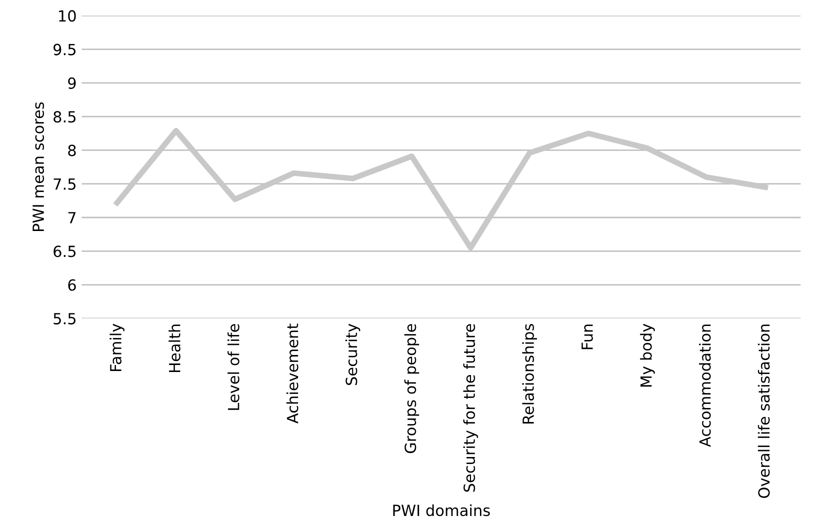 The width and height of the screenshot is (817, 522). What do you see at coordinates (38, 166) in the screenshot?
I see `y-axis-title: PWI mean scores` at bounding box center [38, 166].